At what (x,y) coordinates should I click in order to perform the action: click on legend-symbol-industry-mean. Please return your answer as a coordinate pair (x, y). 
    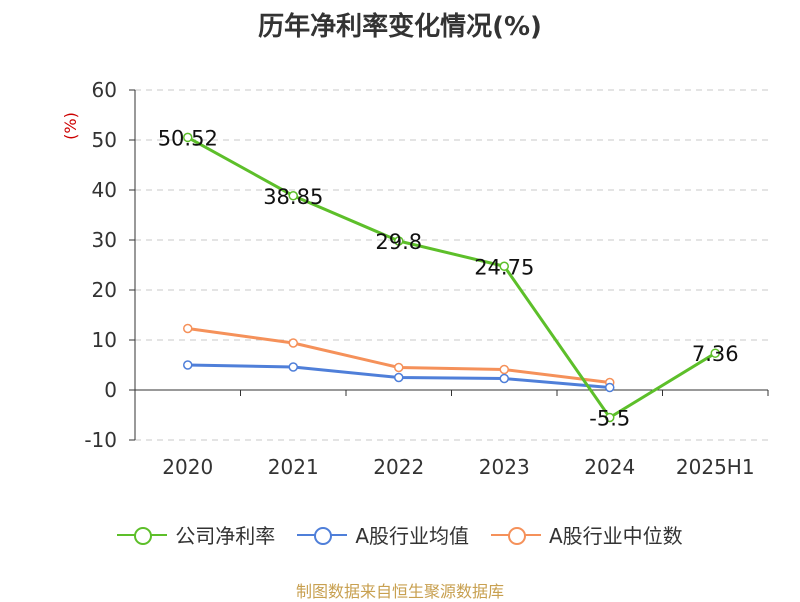
    Looking at the image, I should click on (322, 535).